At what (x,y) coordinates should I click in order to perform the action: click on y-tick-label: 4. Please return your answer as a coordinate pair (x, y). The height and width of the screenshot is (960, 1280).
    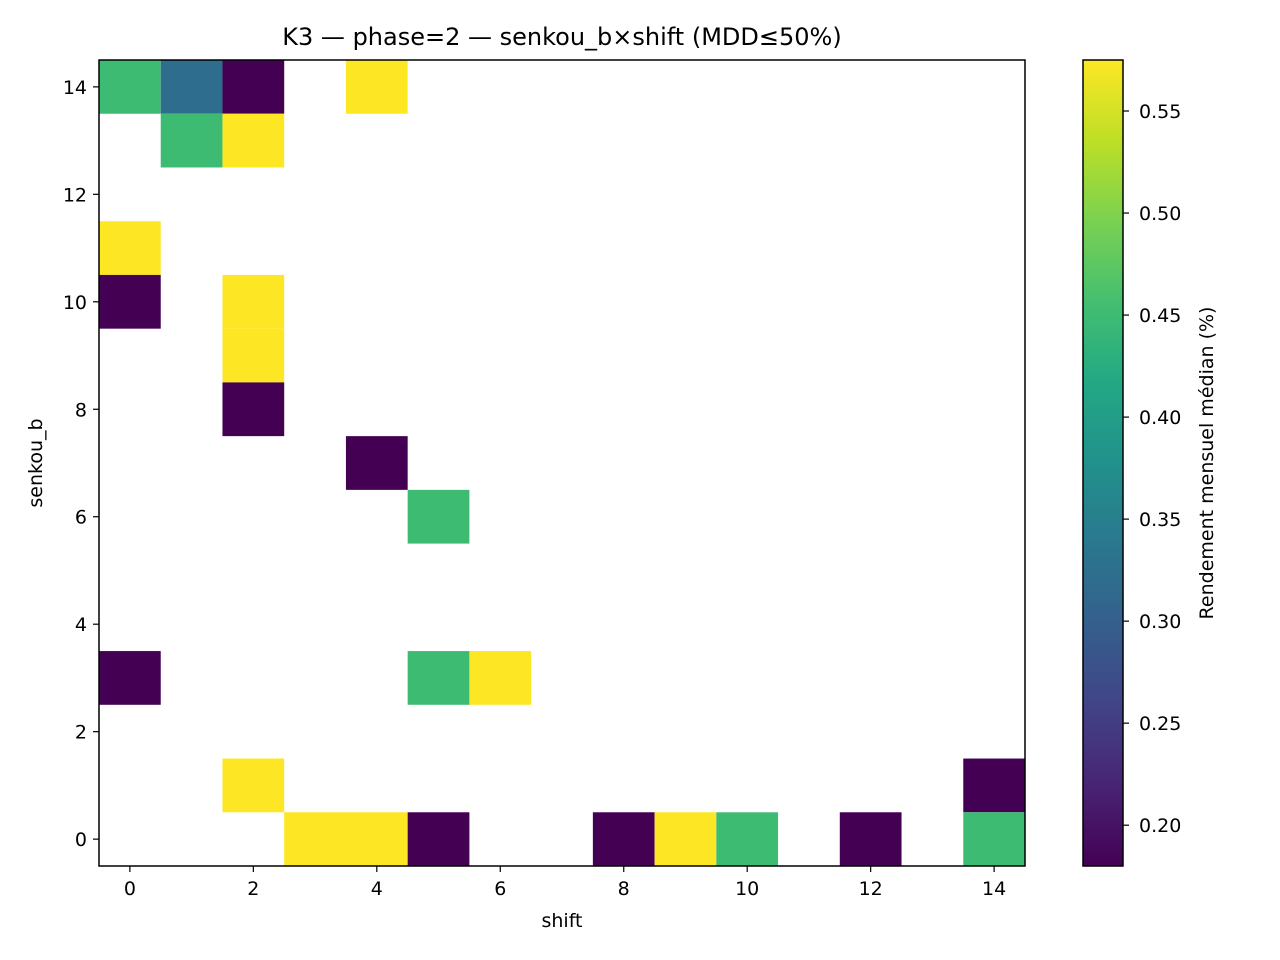
    Looking at the image, I should click on (81, 625).